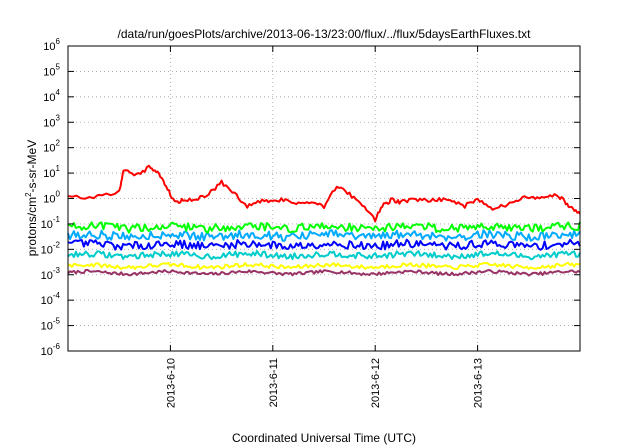 The height and width of the screenshot is (448, 640). Describe the element at coordinates (28, 194) in the screenshot. I see `y-axis-label-sup: 2` at that location.